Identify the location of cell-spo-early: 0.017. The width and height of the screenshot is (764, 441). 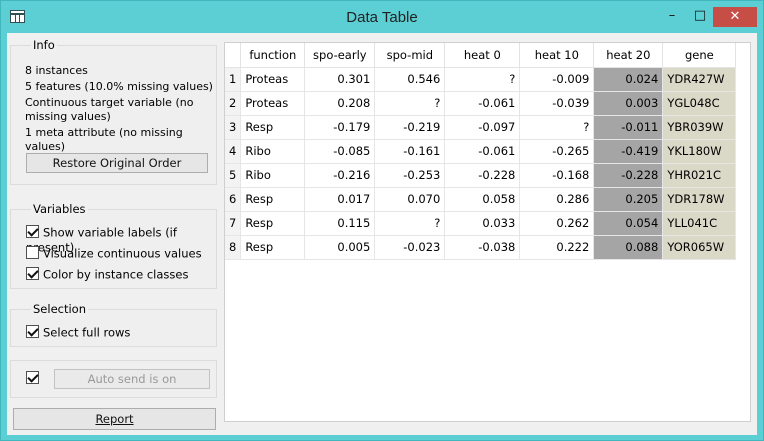
(340, 199).